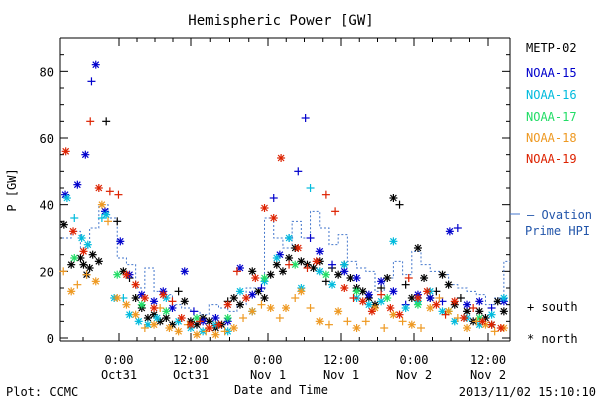 Image resolution: width=600 pixels, height=400 pixels. What do you see at coordinates (527, 392) in the screenshot?
I see `timestamp: 2013/11/02 15:10:10` at bounding box center [527, 392].